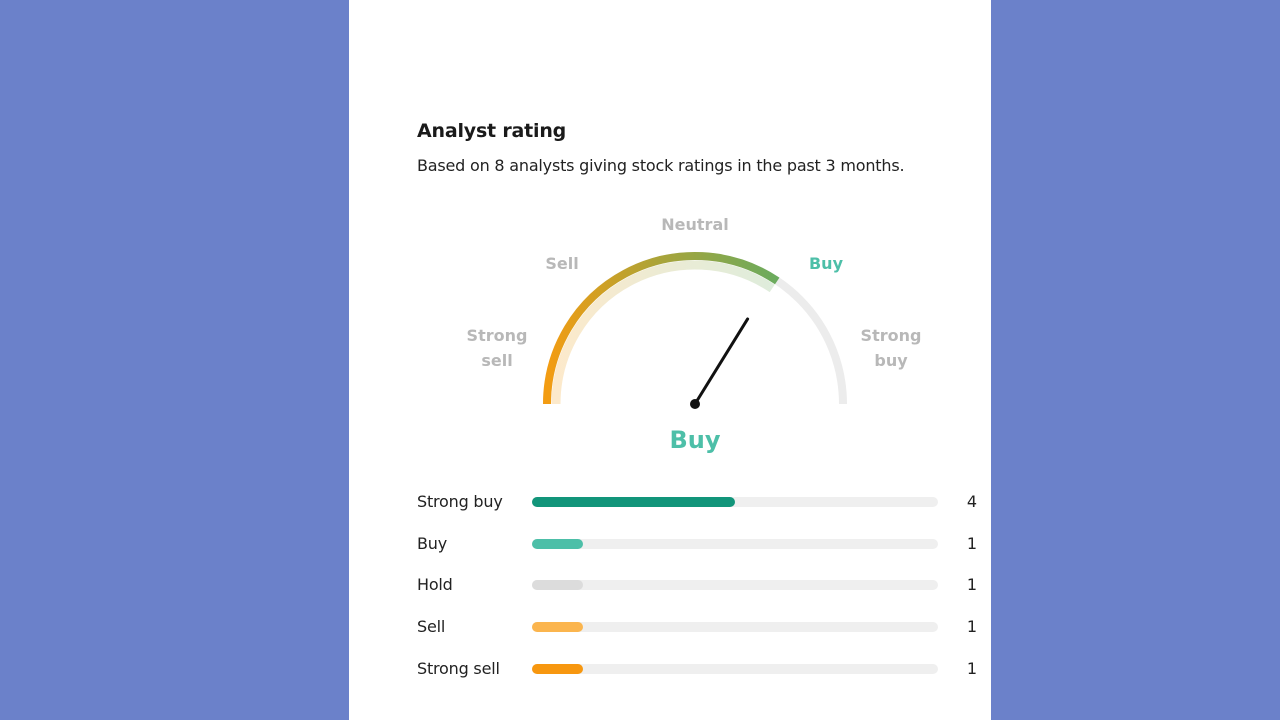 This screenshot has width=1280, height=720. What do you see at coordinates (694, 440) in the screenshot?
I see `gauge-verdict: Buy` at bounding box center [694, 440].